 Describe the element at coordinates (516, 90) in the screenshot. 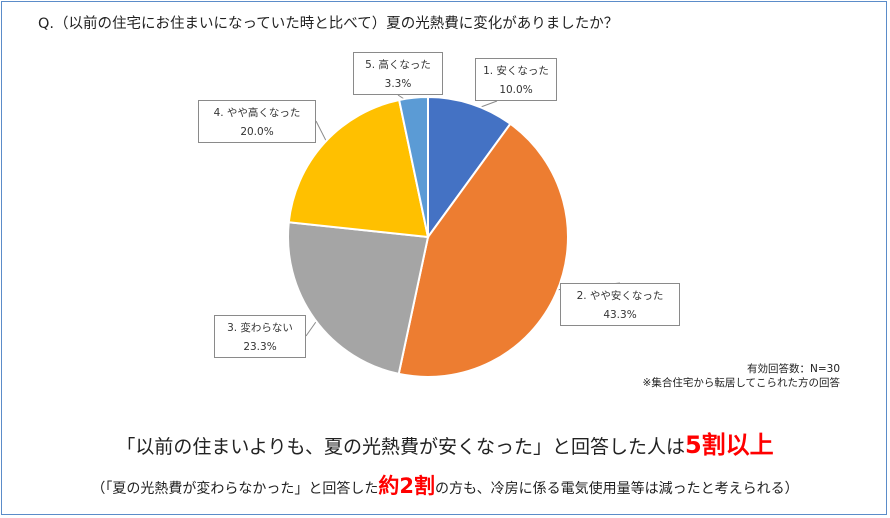

I see `slice-label-1-value: 10.0%` at that location.